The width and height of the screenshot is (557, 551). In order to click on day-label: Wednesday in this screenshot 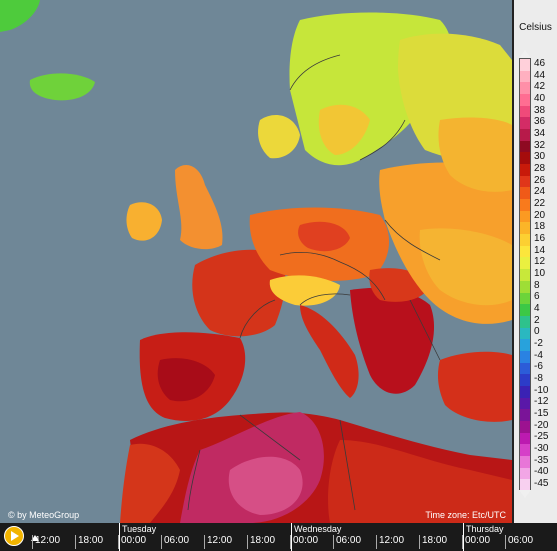, I will do `click(318, 529)`.